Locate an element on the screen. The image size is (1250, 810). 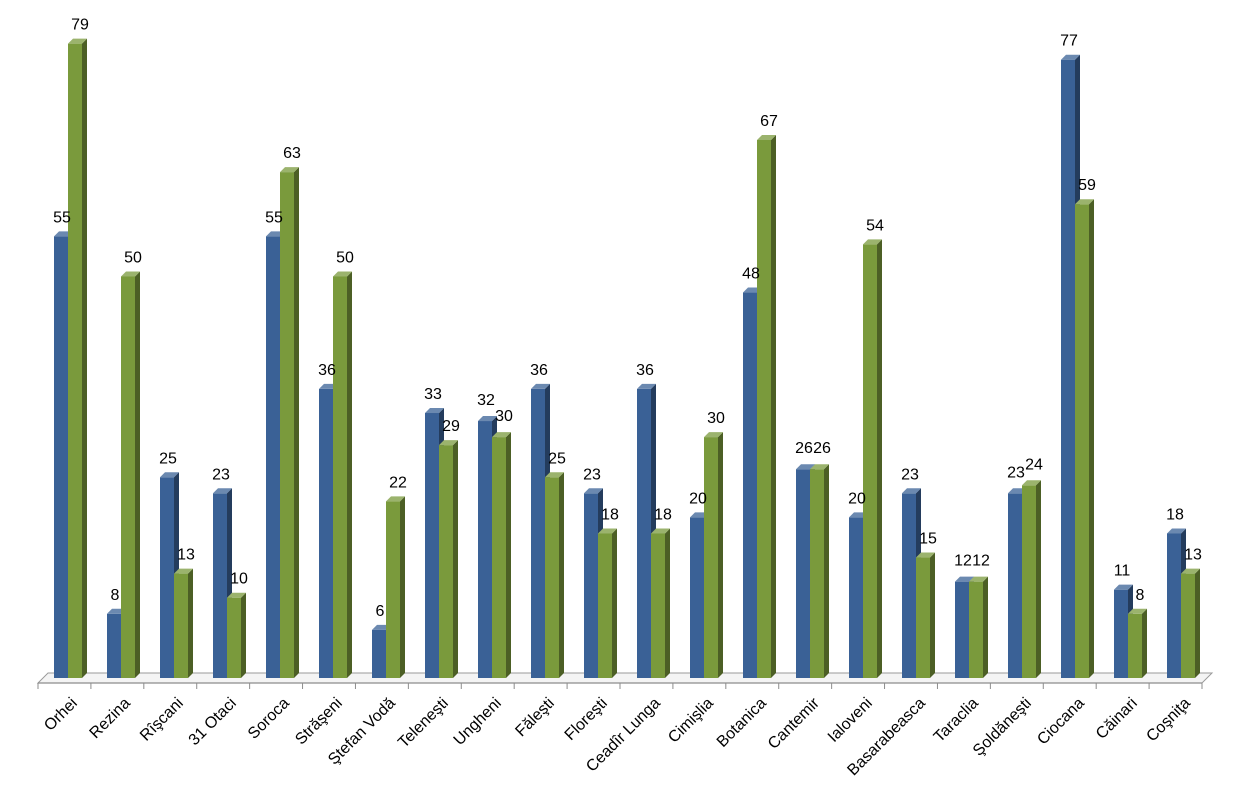
data-label-series1: 8 is located at coordinates (115, 595).